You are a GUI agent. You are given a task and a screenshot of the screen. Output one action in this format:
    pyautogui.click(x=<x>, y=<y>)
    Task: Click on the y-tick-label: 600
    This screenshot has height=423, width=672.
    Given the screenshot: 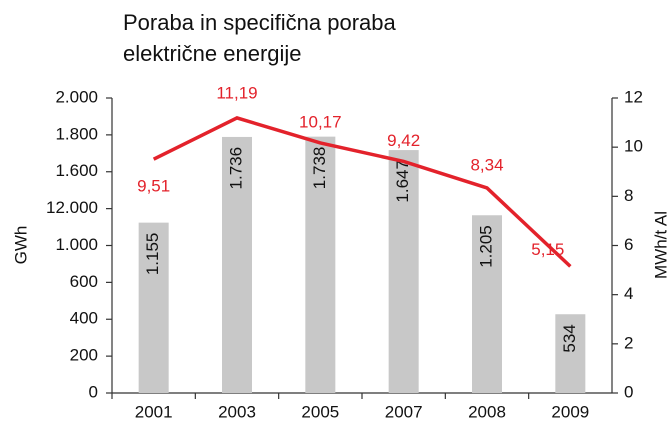 What is the action you would take?
    pyautogui.click(x=84, y=281)
    